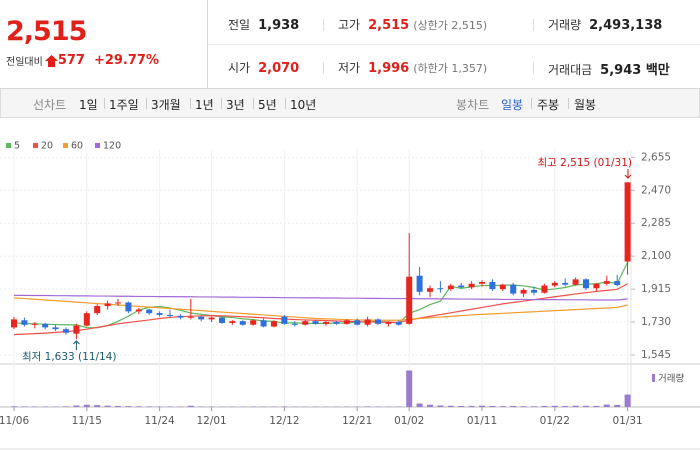  What do you see at coordinates (239, 25) in the screenshot?
I see `stat-label: 전일` at bounding box center [239, 25].